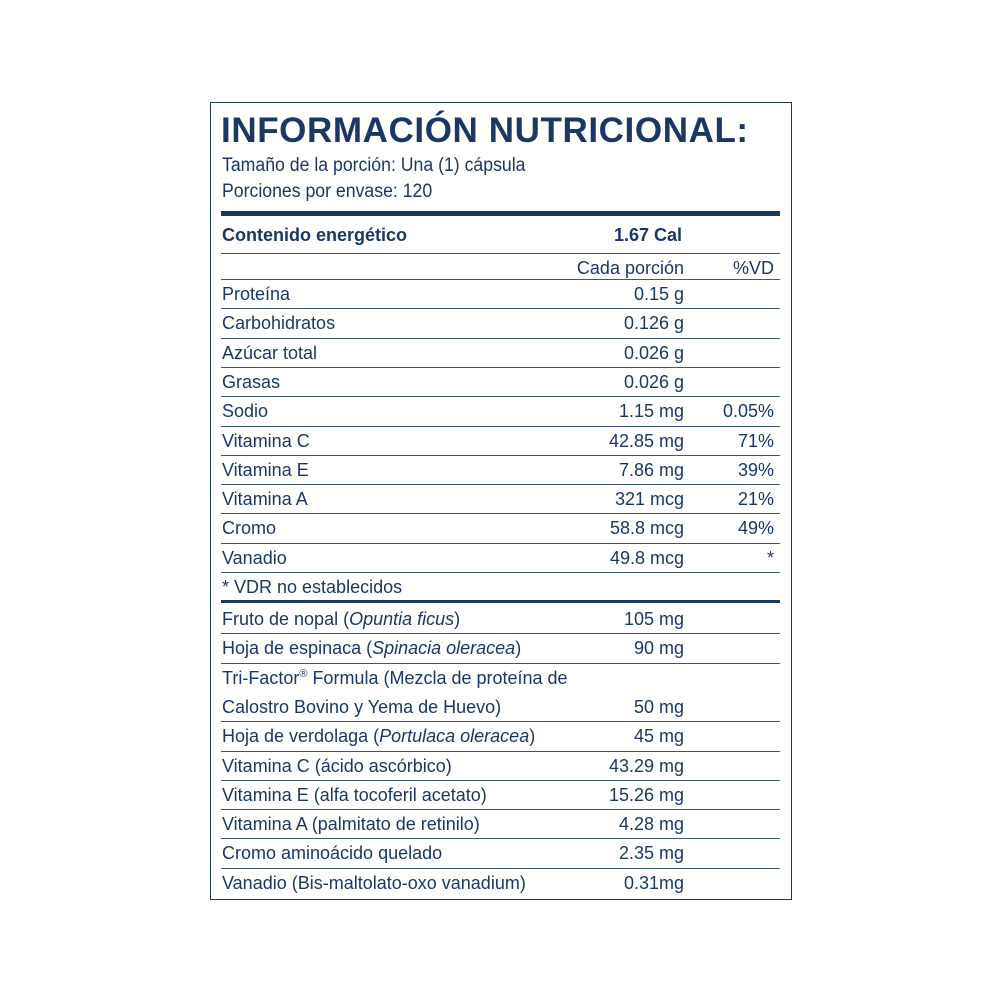 This screenshot has width=1000, height=1000. Describe the element at coordinates (651, 853) in the screenshot. I see `ingredient-amount: 2.35 mg` at that location.